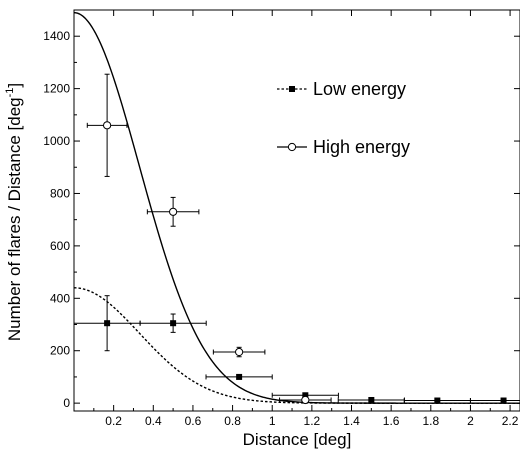 This screenshot has height=458, width=520. What do you see at coordinates (14, 85) in the screenshot?
I see `y-axis-title-close: ]` at bounding box center [14, 85].